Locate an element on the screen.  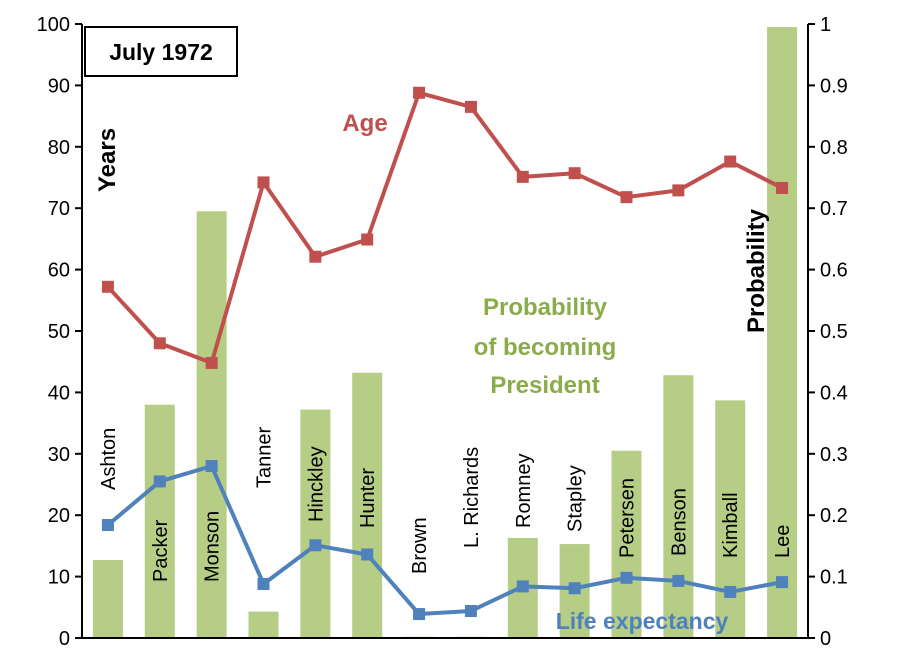
right-tick-label: 0.1 is located at coordinates (834, 578).